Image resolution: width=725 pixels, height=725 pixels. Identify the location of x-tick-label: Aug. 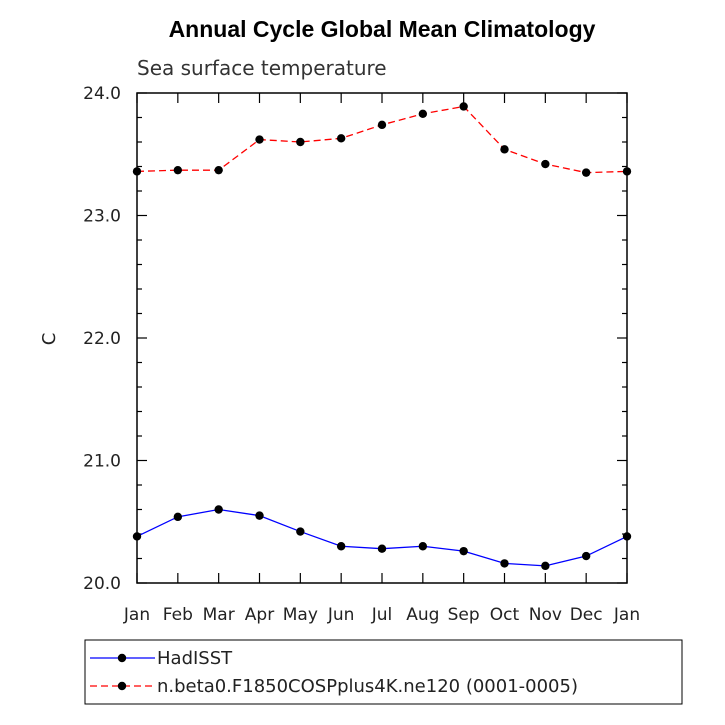
(422, 615).